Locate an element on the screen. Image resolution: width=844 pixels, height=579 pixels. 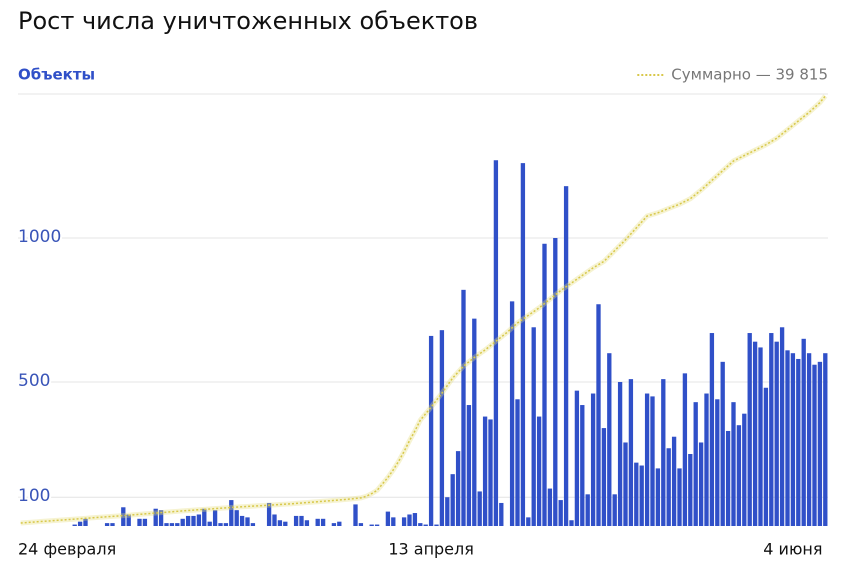
y-tick-label: 1000 is located at coordinates (39, 237).